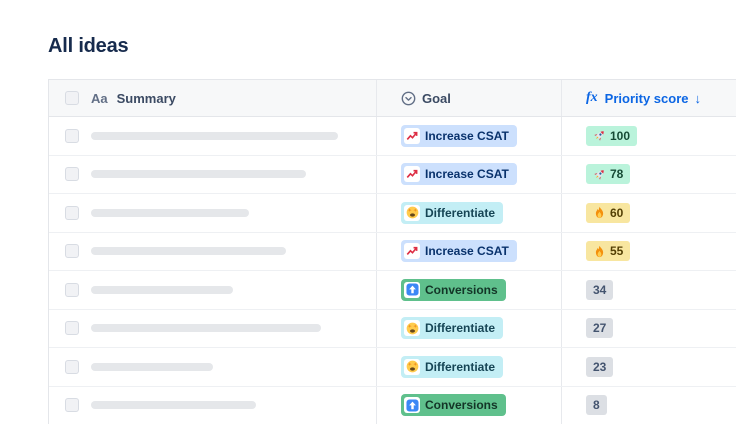 The height and width of the screenshot is (424, 736). What do you see at coordinates (600, 328) in the screenshot?
I see `priority-score-value: 27` at bounding box center [600, 328].